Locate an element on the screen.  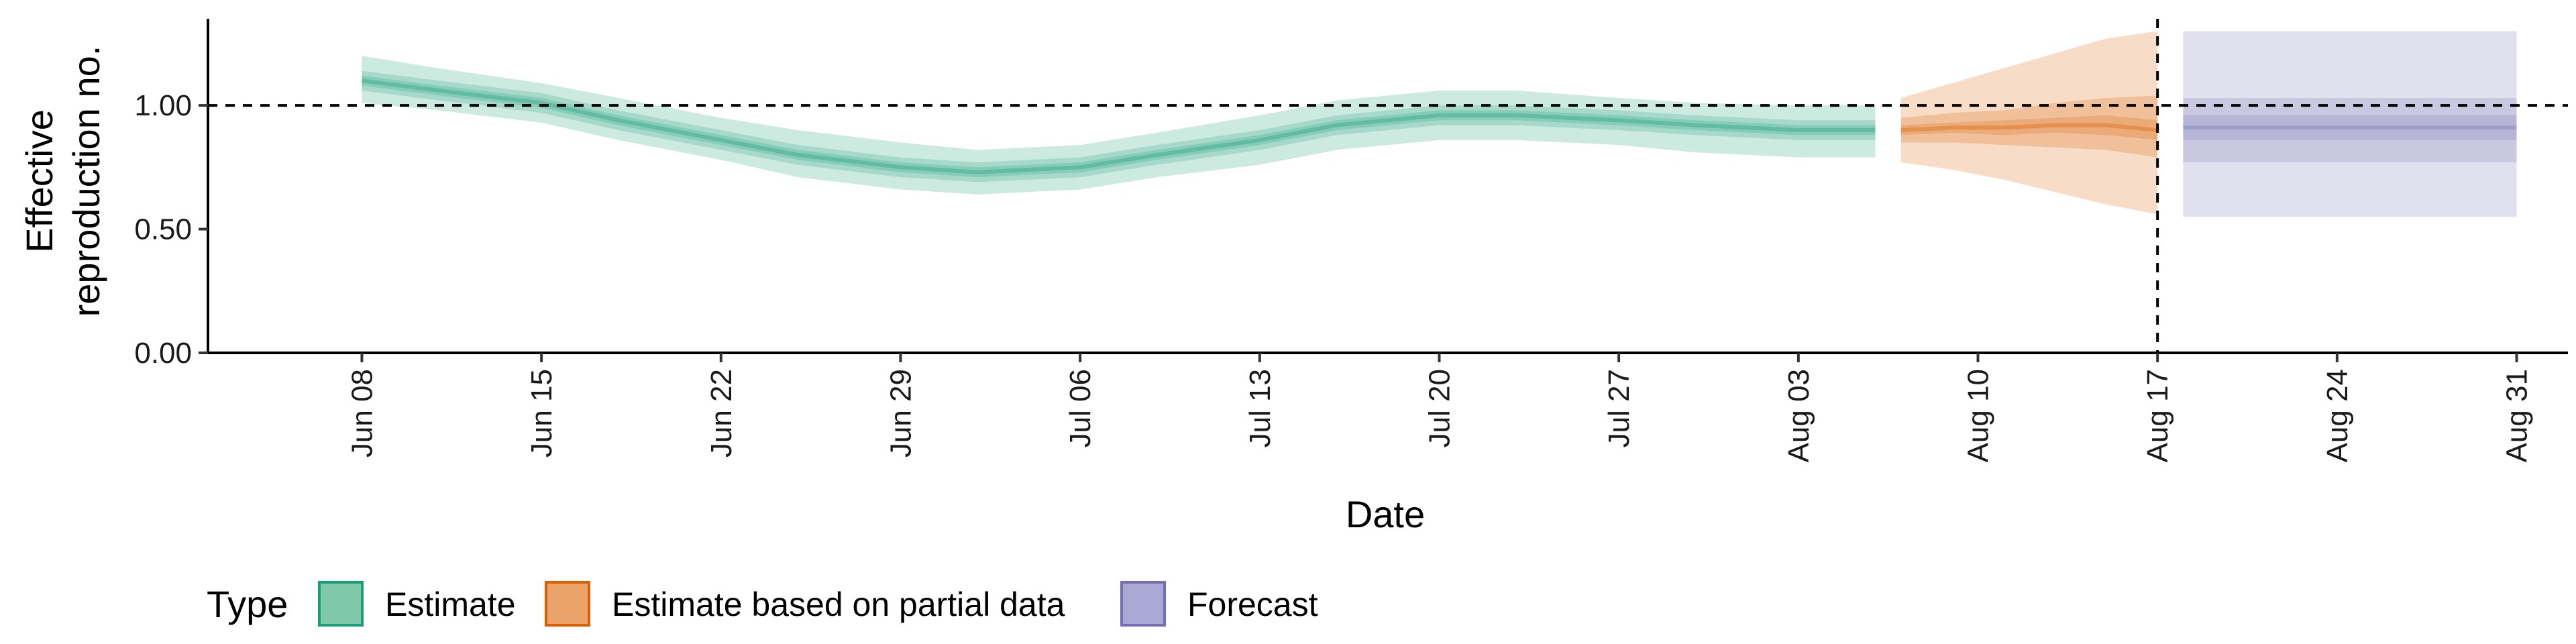
y-tick-label: 0.50 is located at coordinates (163, 229).